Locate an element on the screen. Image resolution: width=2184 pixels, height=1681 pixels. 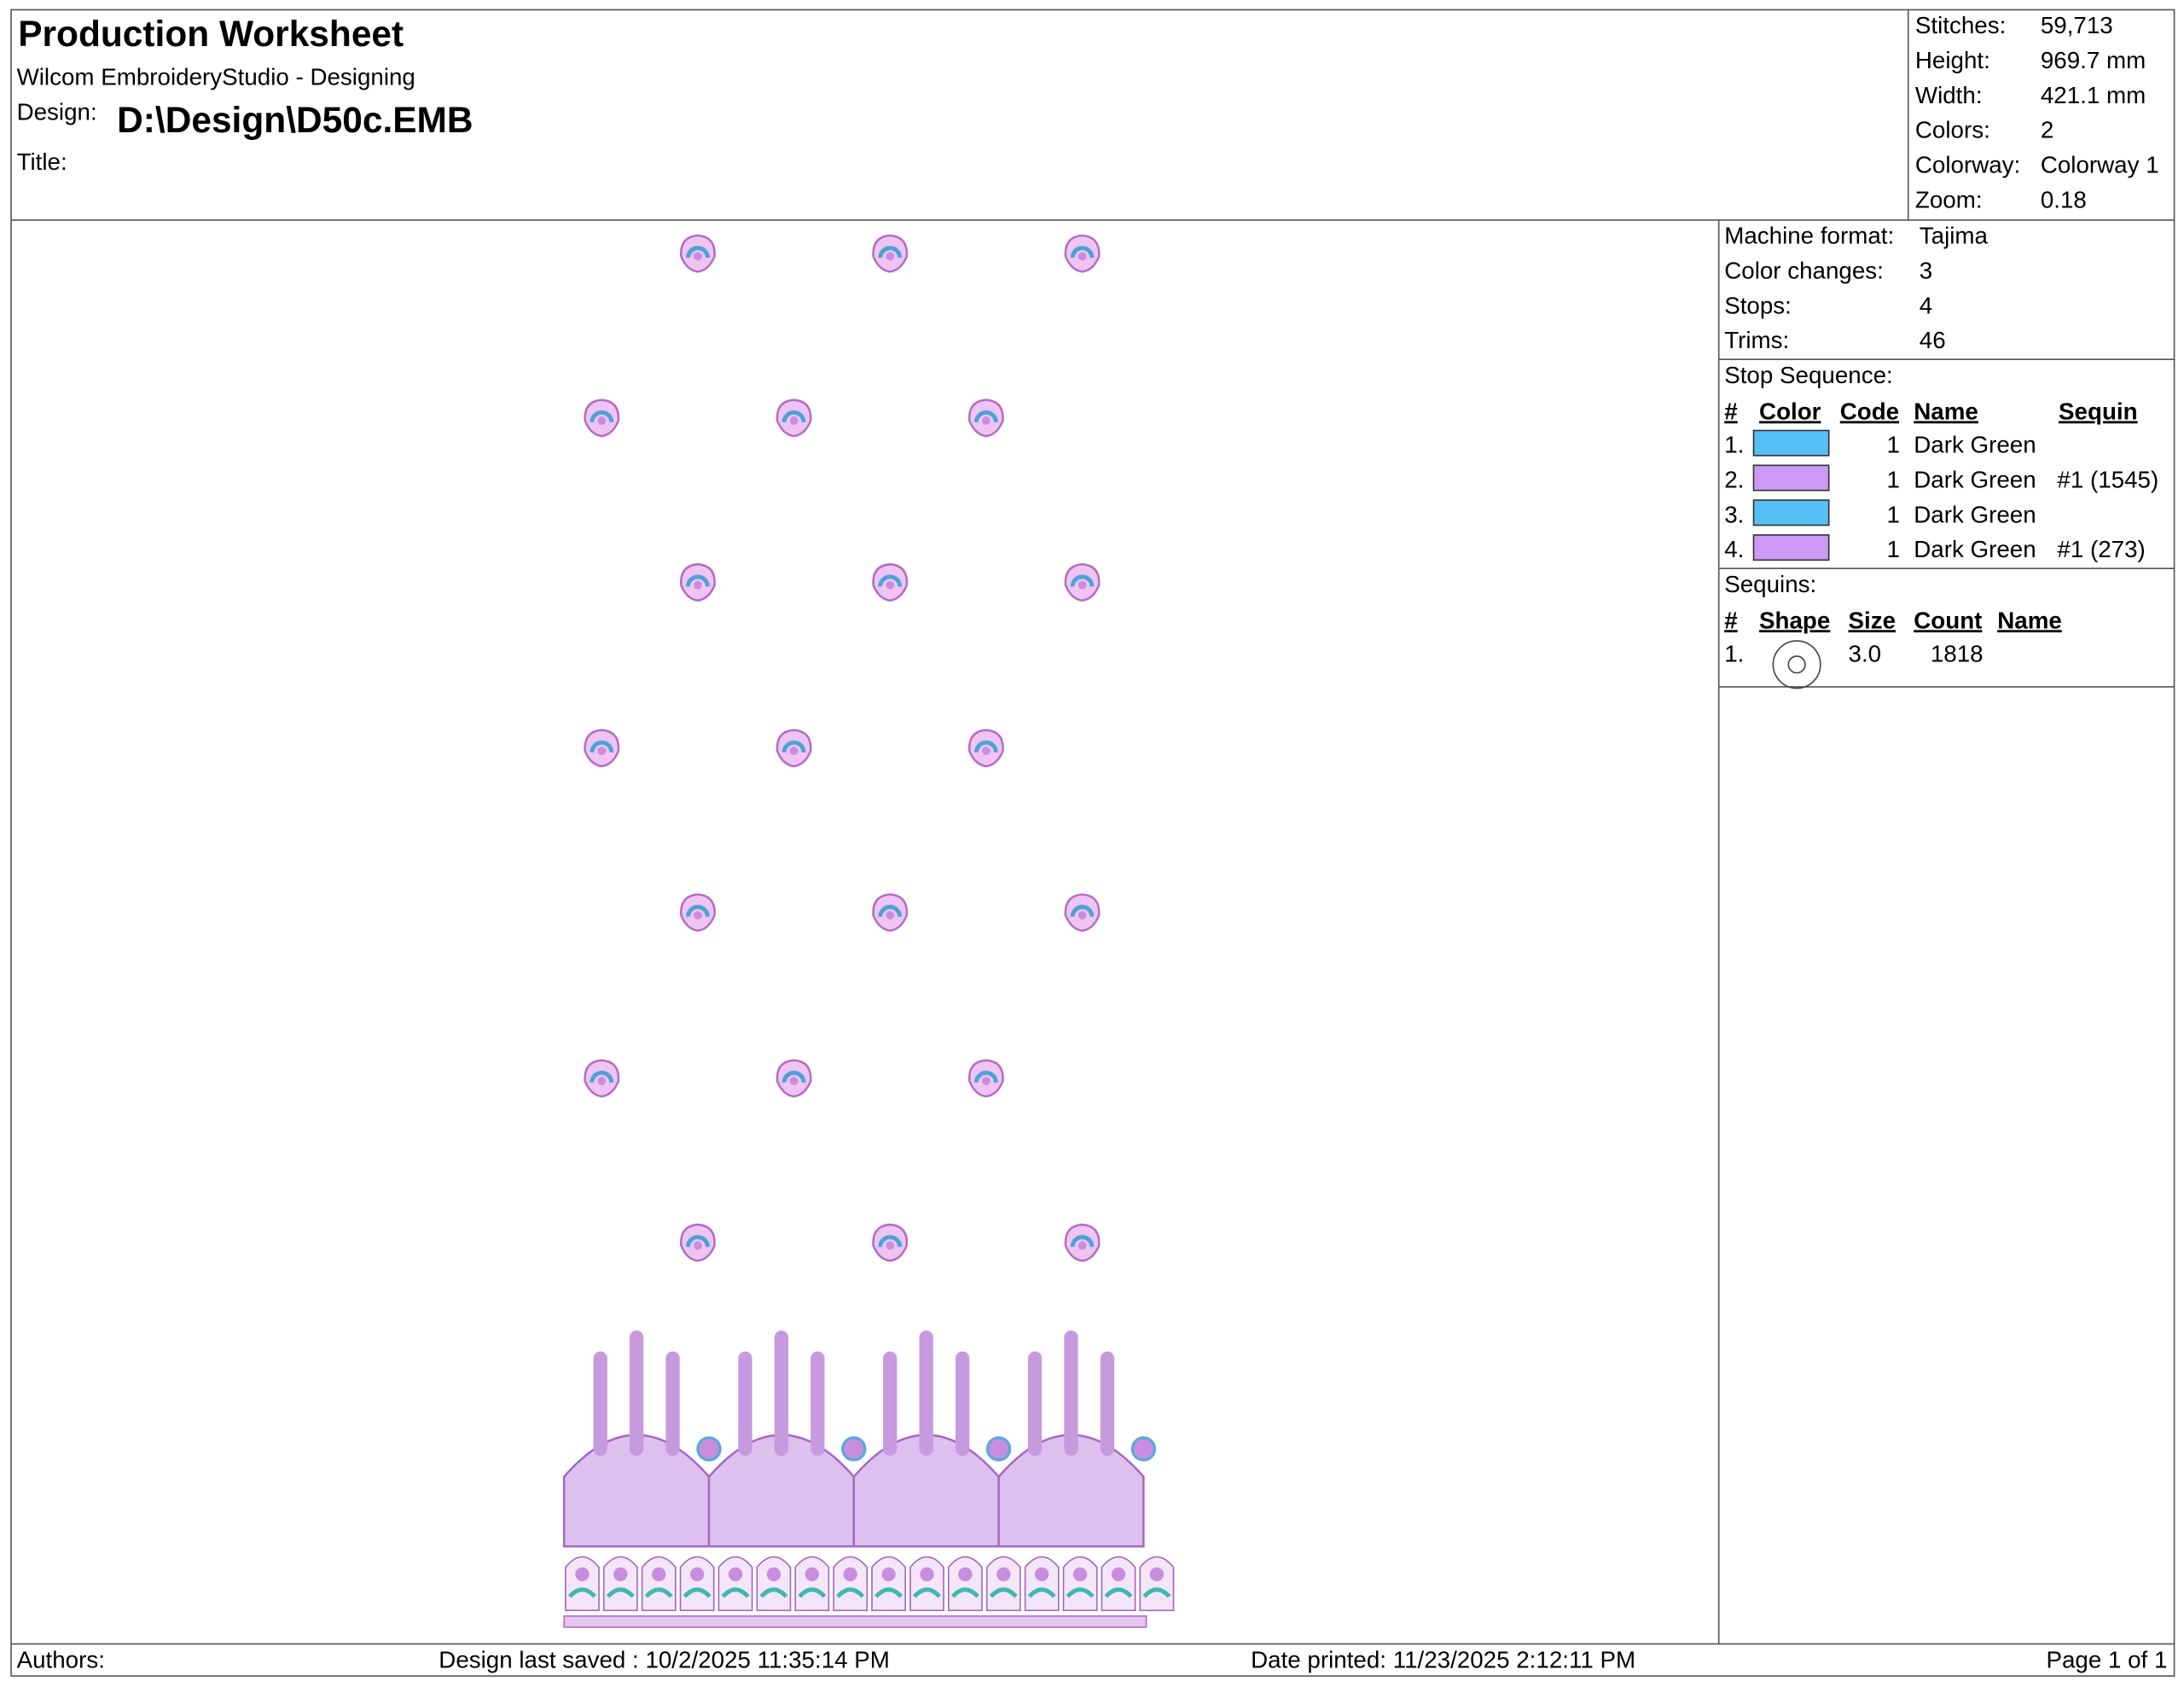
info-value: 2 is located at coordinates (2047, 130).